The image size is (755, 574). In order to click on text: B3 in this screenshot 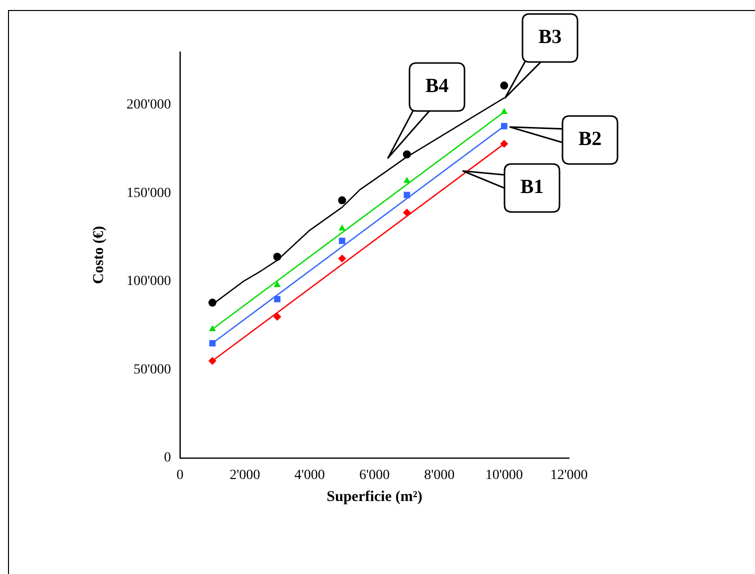, I will do `click(550, 37)`.